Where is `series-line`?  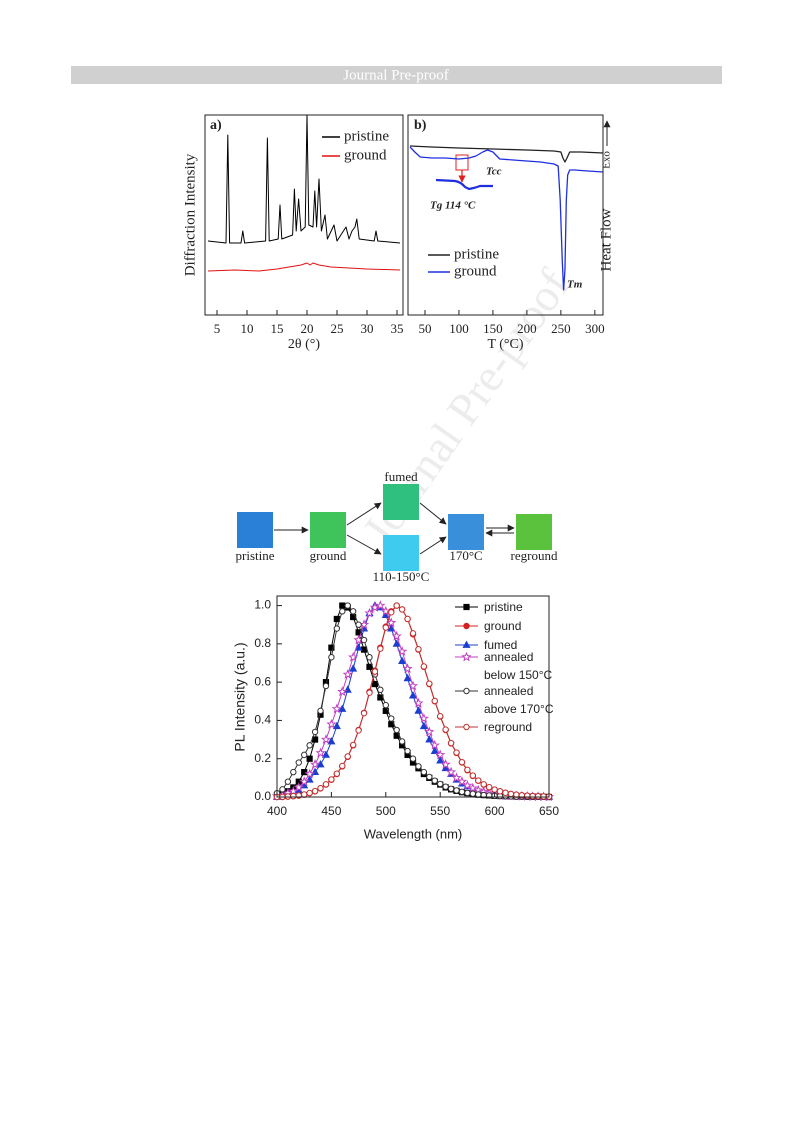
series-line is located at coordinates (507, 154).